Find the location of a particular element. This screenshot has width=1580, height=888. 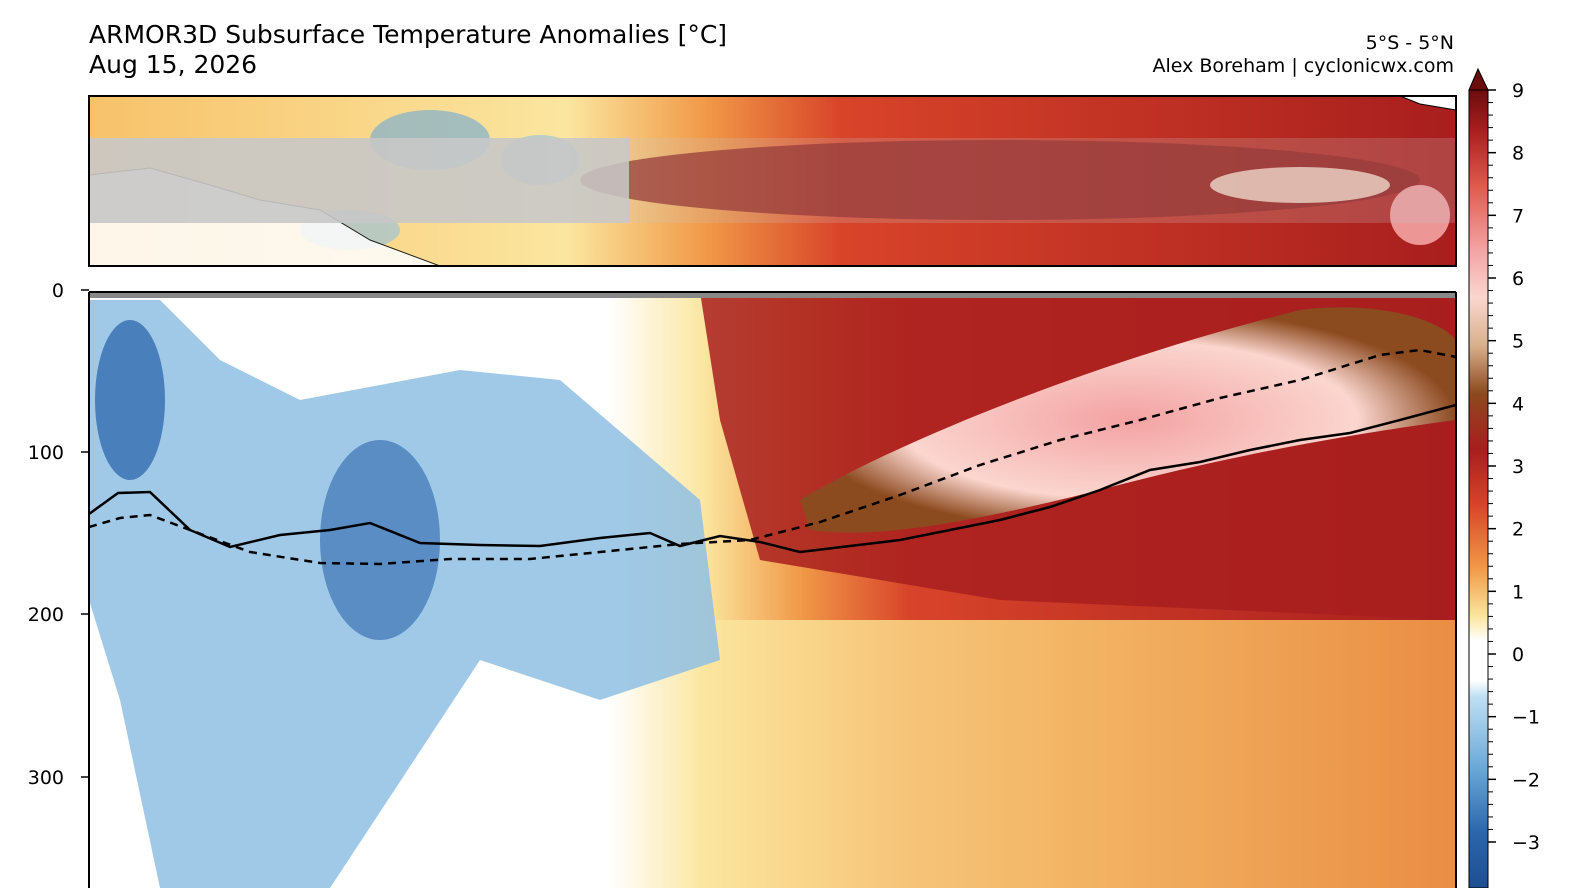

colorbar-tick-label: 1 is located at coordinates (1518, 592).